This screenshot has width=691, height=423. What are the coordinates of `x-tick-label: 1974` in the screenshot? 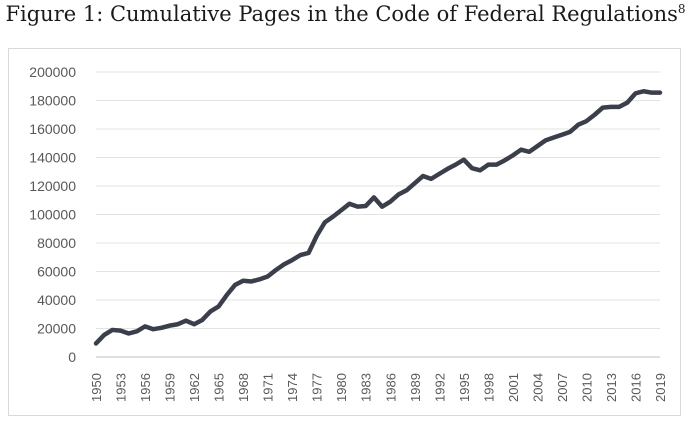 It's located at (292, 387).